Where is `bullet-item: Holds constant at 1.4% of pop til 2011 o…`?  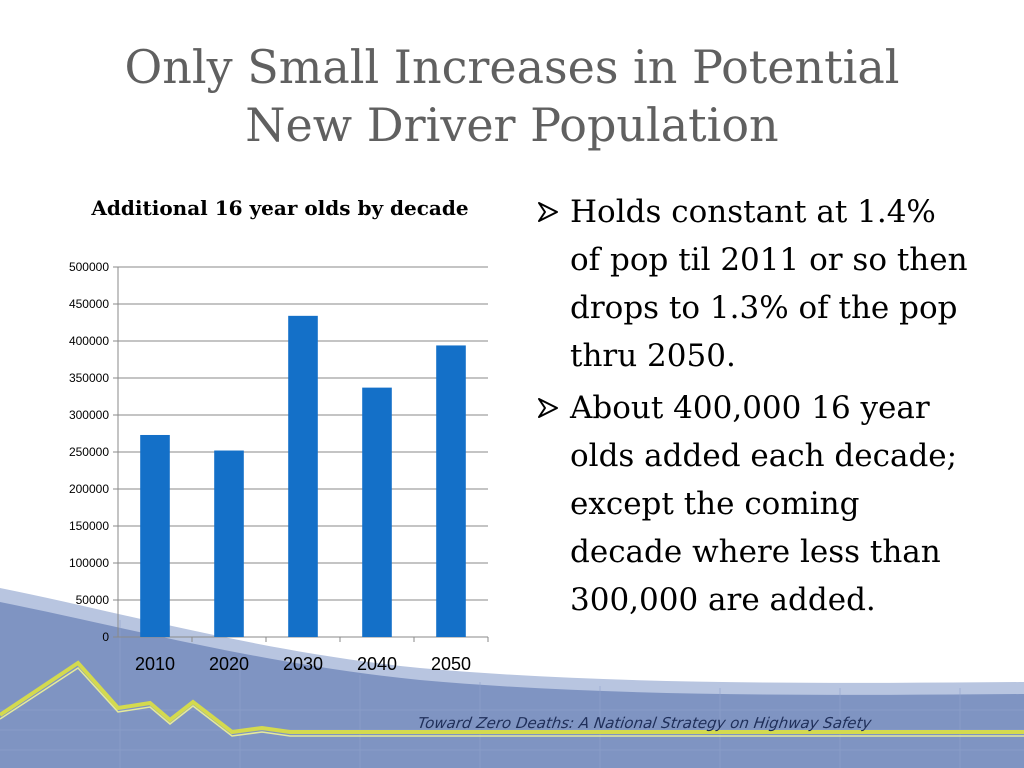 bullet-item: Holds constant at 1.4% of pop til 2011 o… is located at coordinates (754, 284).